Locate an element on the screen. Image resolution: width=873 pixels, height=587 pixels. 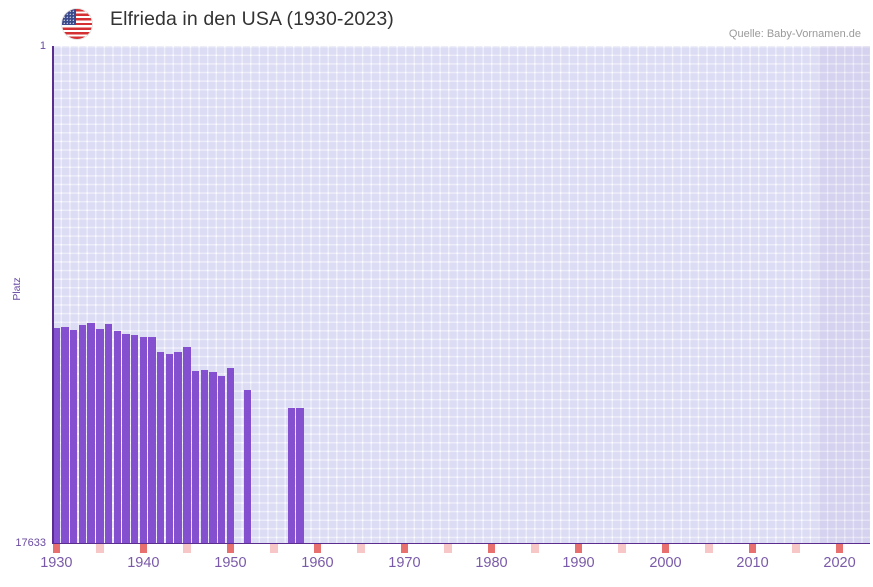
x-axis-label-2020: 2020 is located at coordinates (839, 563).